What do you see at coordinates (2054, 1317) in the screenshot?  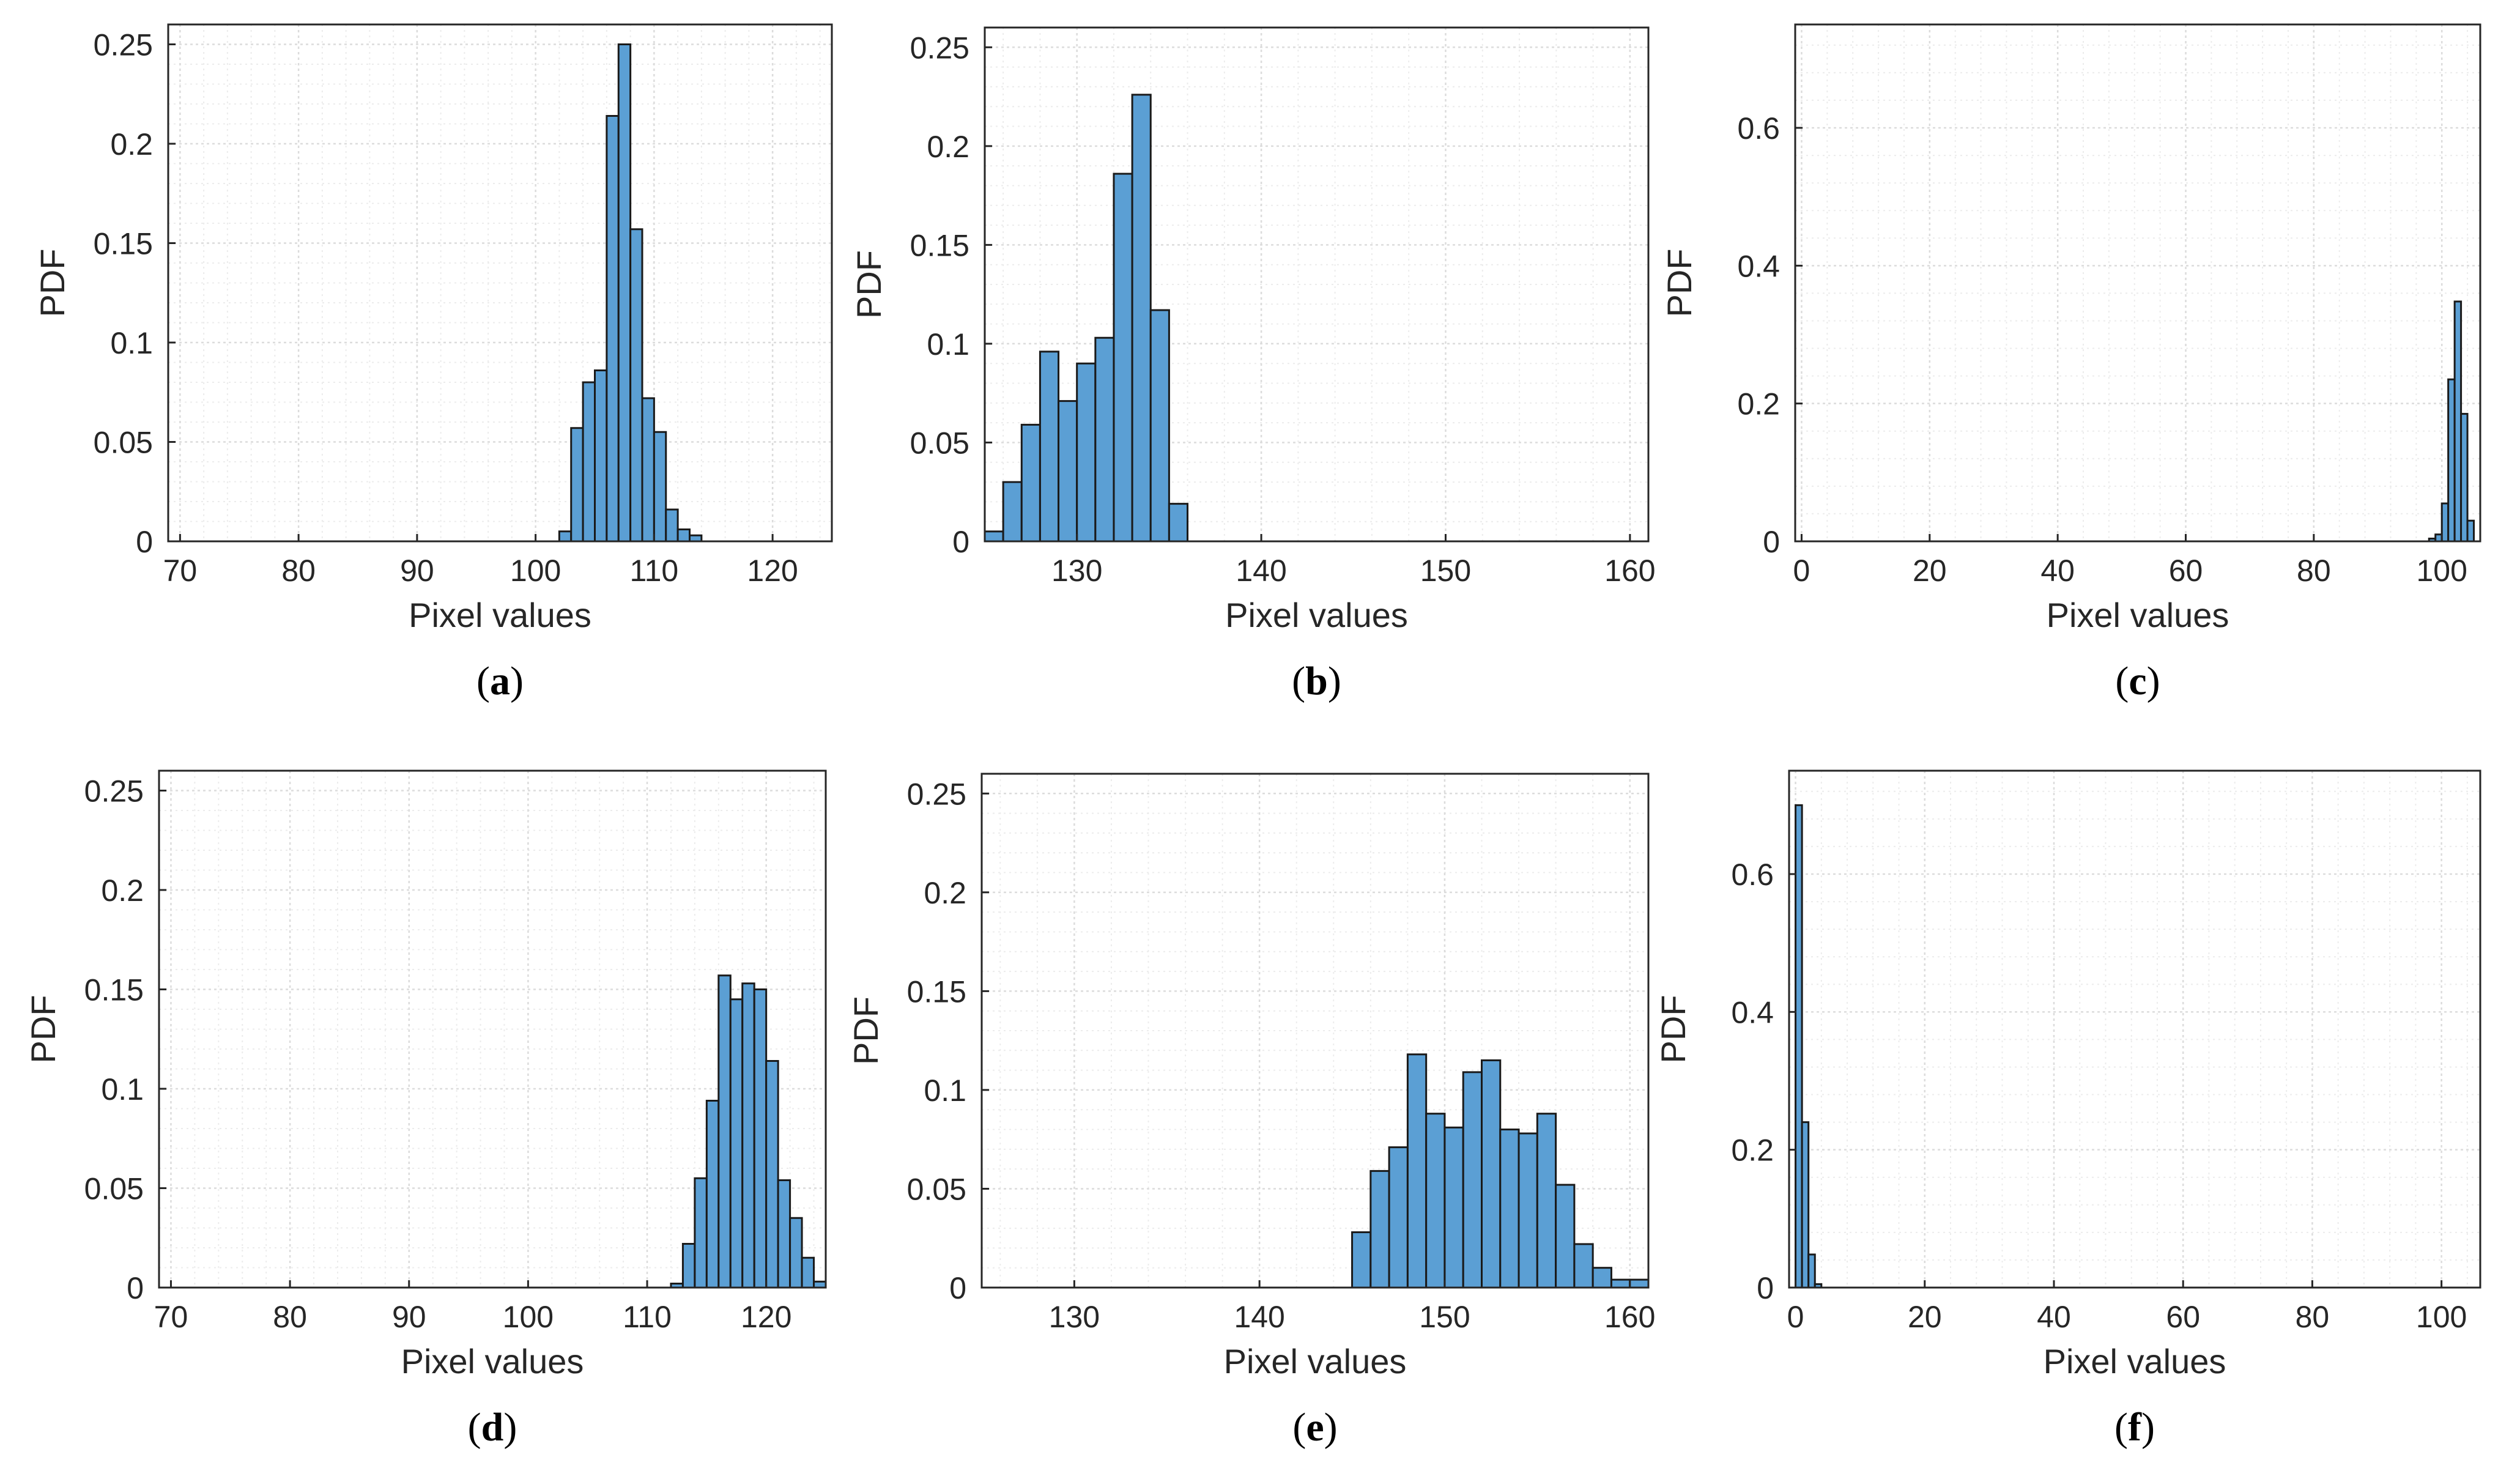 I see `x-tick-label: 40` at bounding box center [2054, 1317].